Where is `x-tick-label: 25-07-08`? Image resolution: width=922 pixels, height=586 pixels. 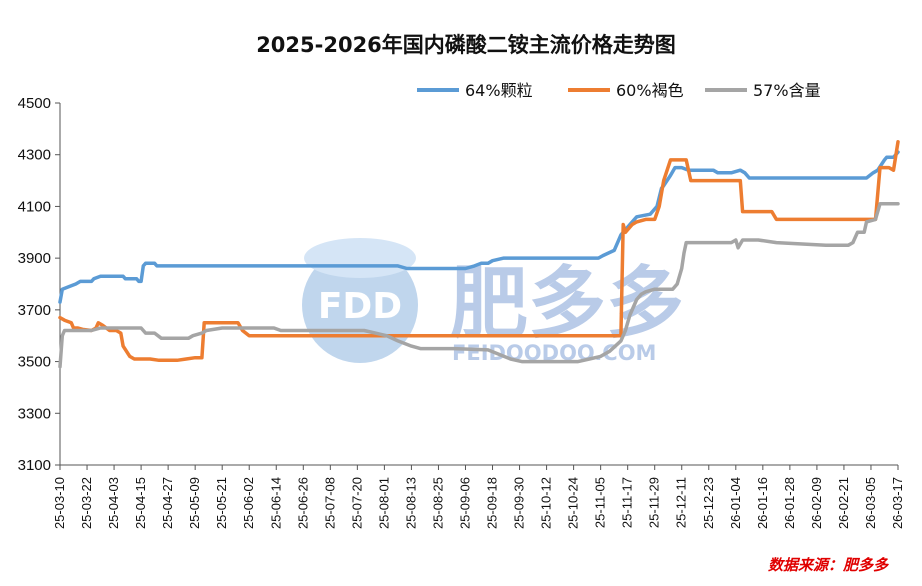
x-tick-label: 25-07-08 is located at coordinates (329, 503).